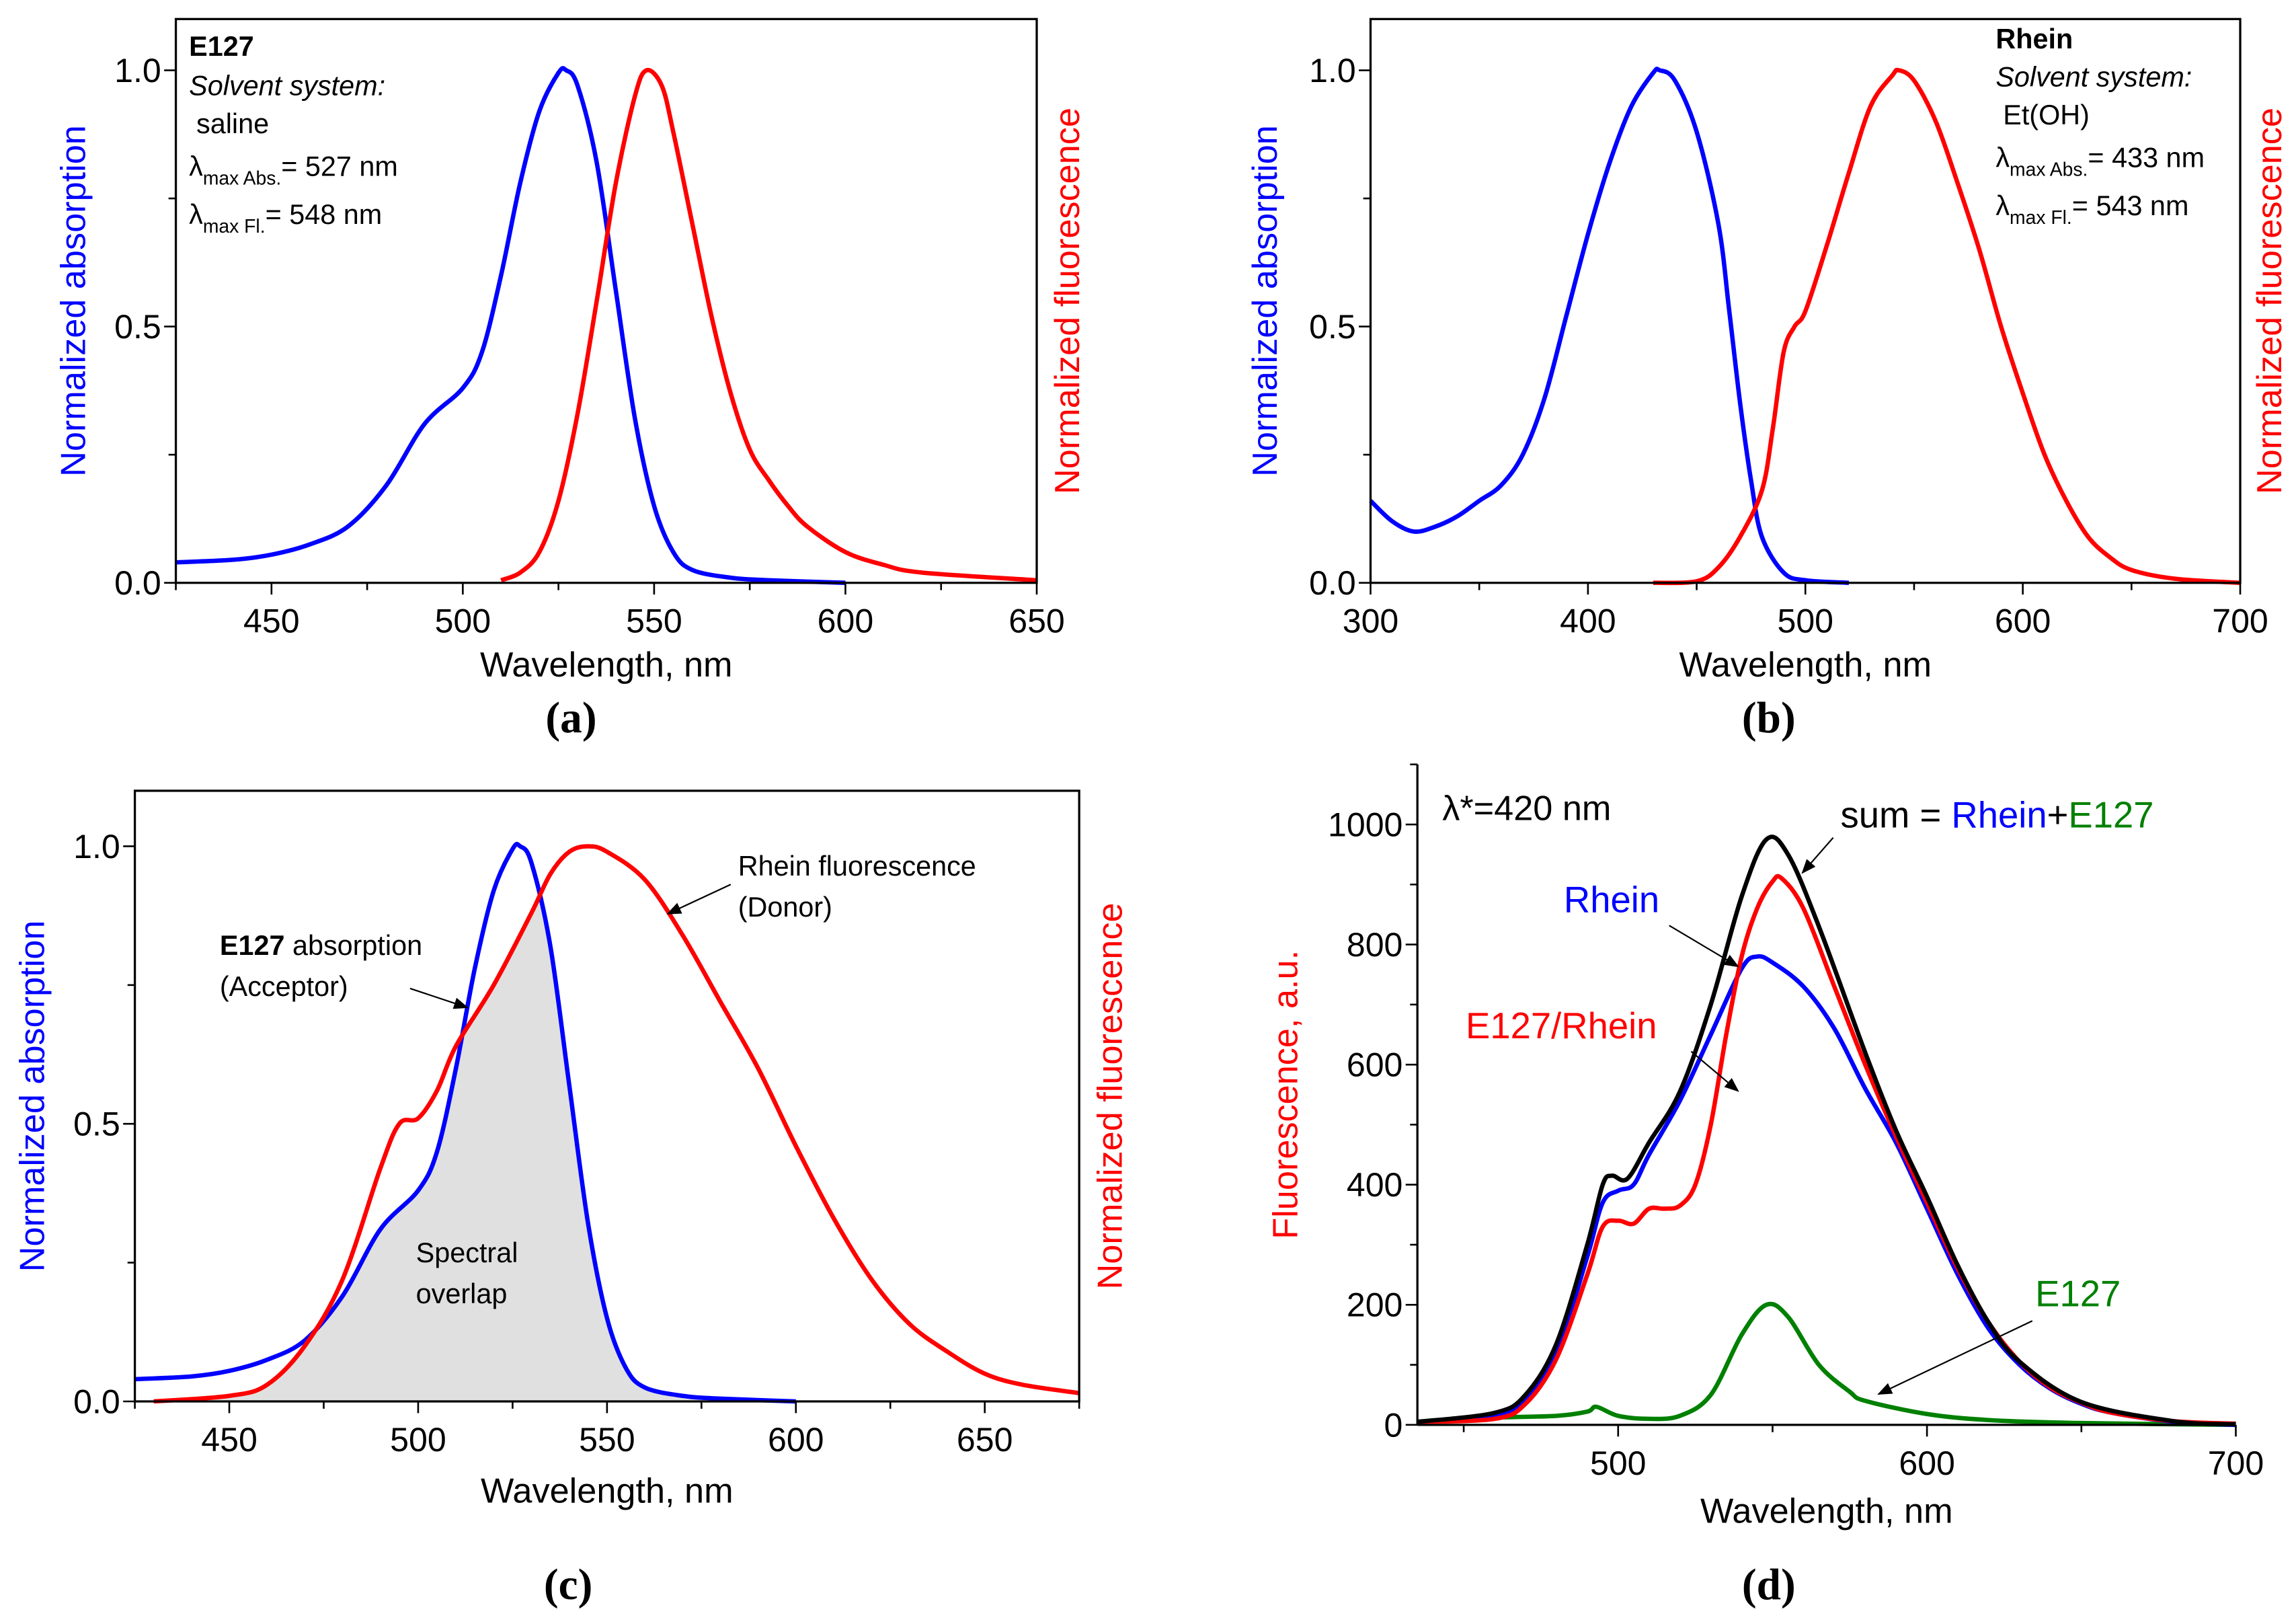 The image size is (2296, 1624). Describe the element at coordinates (2034, 39) in the screenshot. I see `compound-title: Rhein` at that location.